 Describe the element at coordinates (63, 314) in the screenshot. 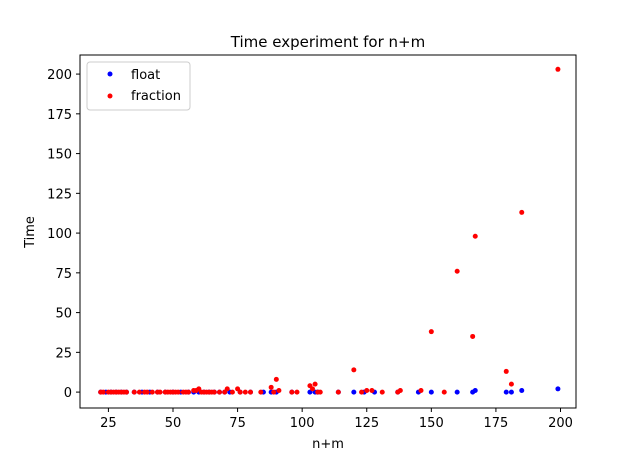

I see `y-tick-label: 50` at that location.